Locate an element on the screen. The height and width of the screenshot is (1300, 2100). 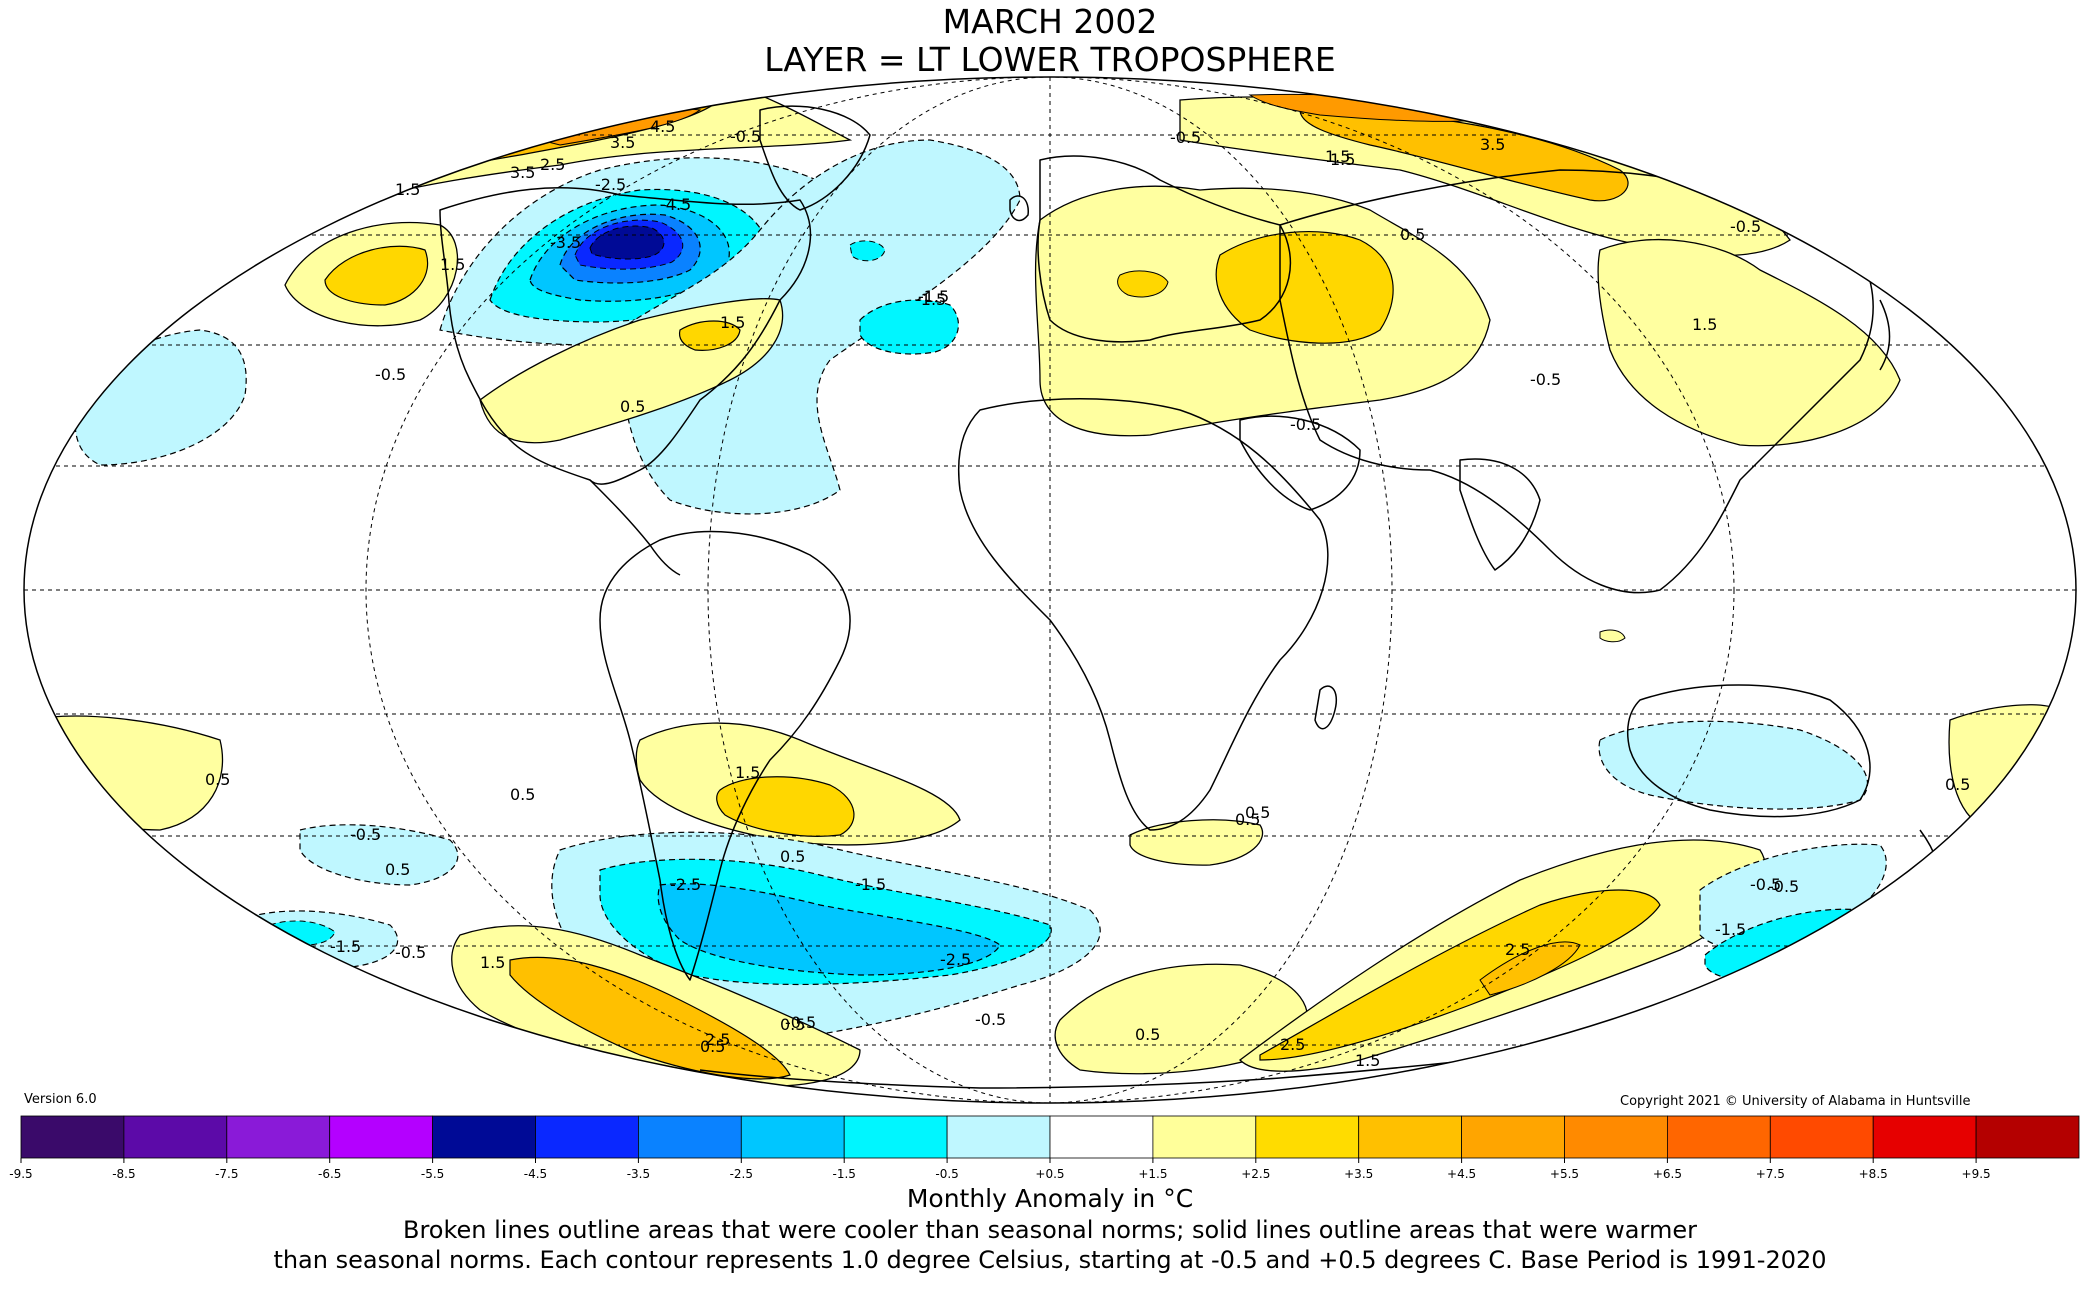
colorbar-tick-label: +3.5 is located at coordinates (1358, 1174).